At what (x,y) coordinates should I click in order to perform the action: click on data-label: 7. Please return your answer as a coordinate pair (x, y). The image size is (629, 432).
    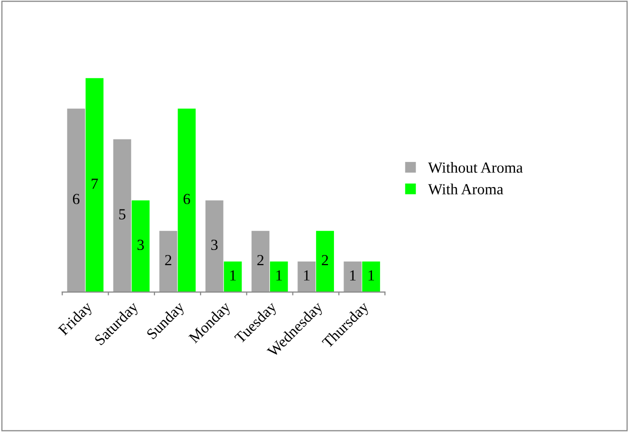
    Looking at the image, I should click on (95, 183).